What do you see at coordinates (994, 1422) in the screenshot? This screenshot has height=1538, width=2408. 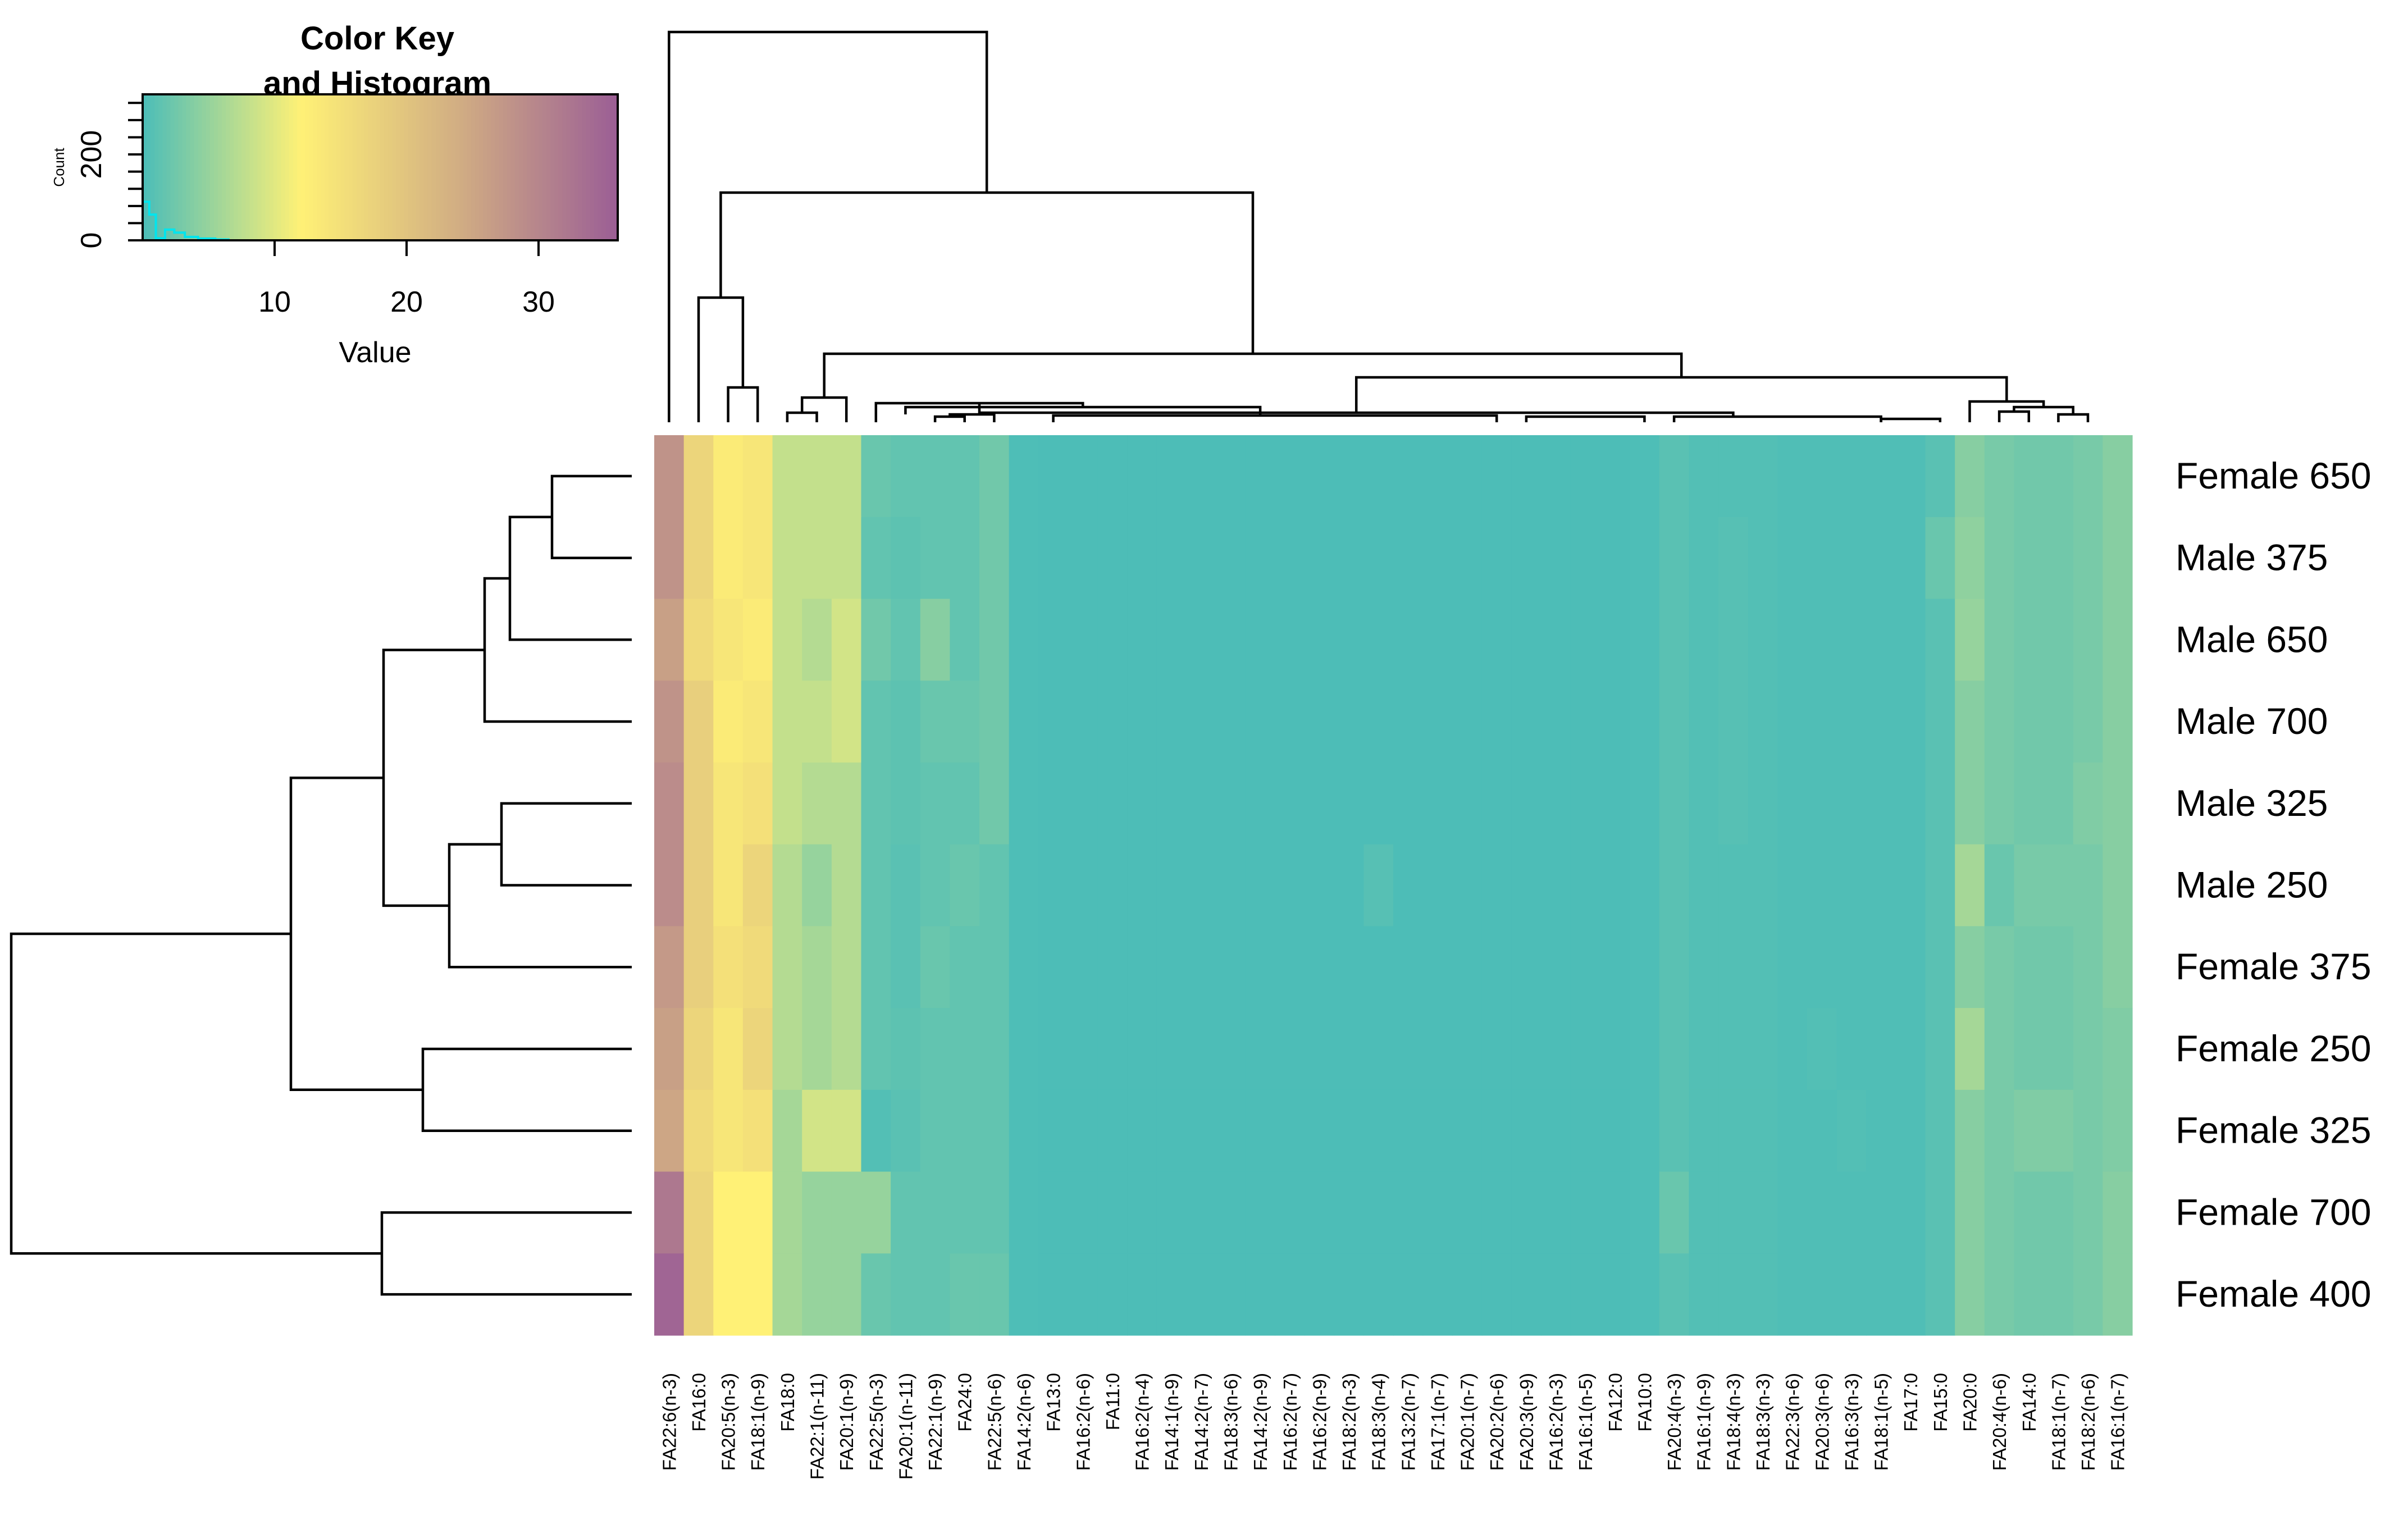 I see `column-label: FA22:5(n-6)` at bounding box center [994, 1422].